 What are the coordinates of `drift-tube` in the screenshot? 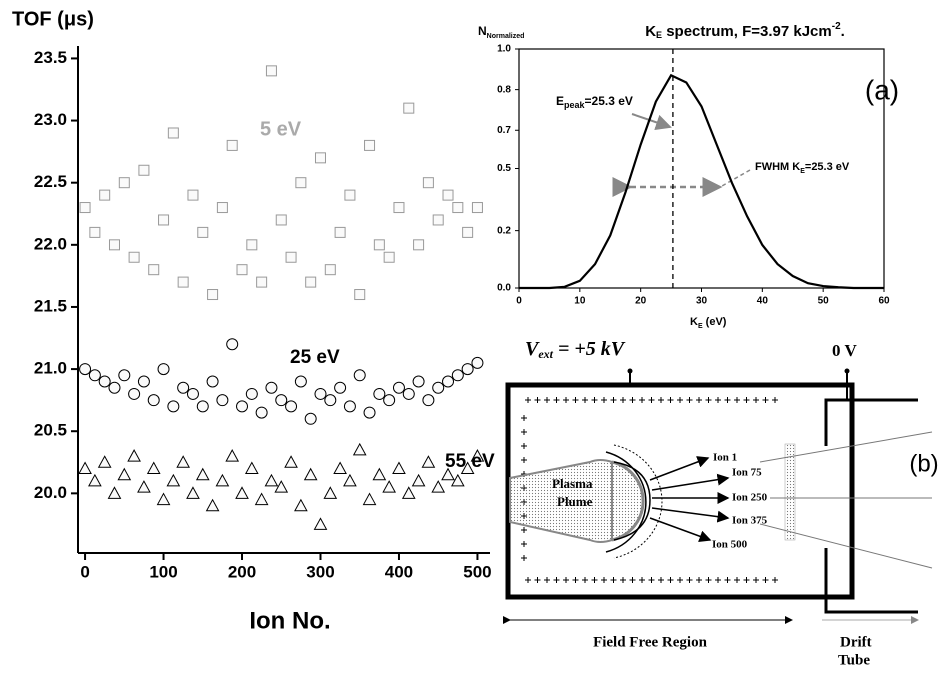 It's located at (871, 581).